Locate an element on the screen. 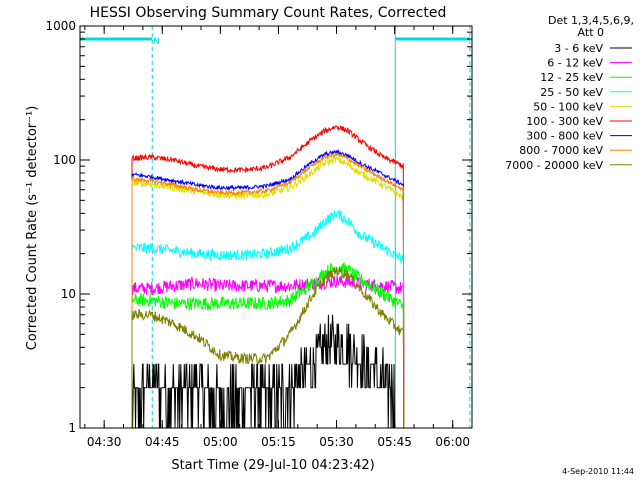  night-marker-label: N is located at coordinates (156, 42).